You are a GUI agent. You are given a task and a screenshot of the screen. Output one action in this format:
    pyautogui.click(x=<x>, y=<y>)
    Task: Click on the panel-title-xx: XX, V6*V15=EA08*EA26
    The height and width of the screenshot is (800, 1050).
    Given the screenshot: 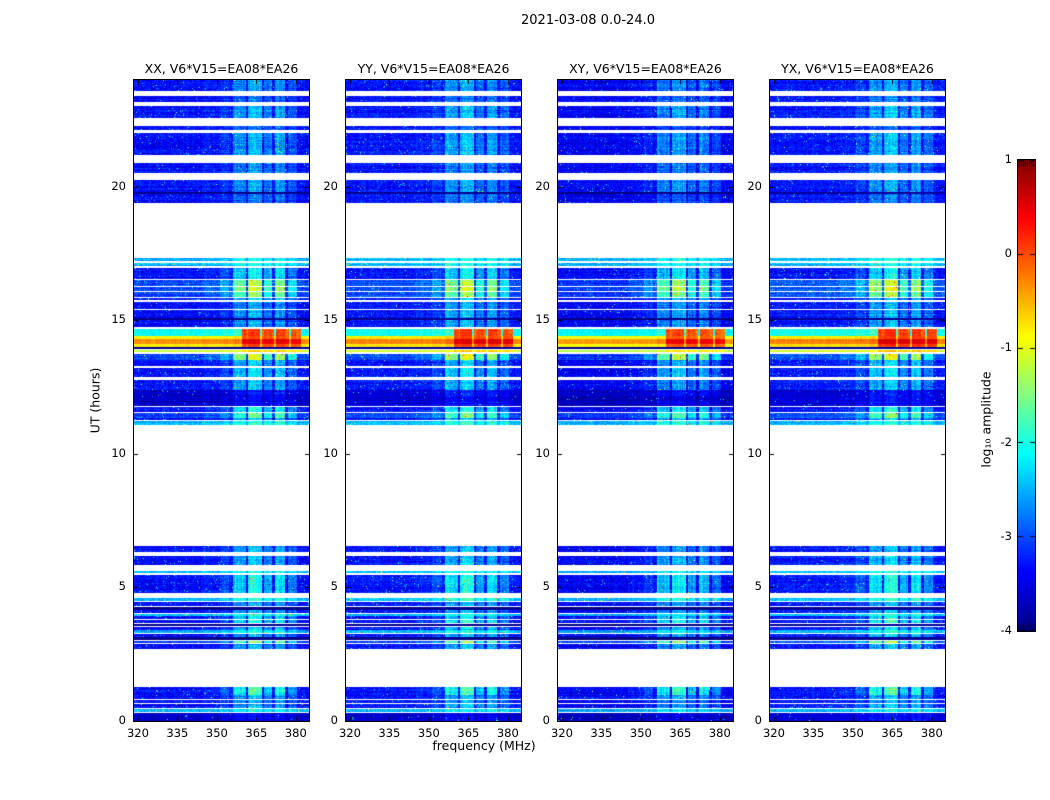 What is the action you would take?
    pyautogui.click(x=221, y=68)
    